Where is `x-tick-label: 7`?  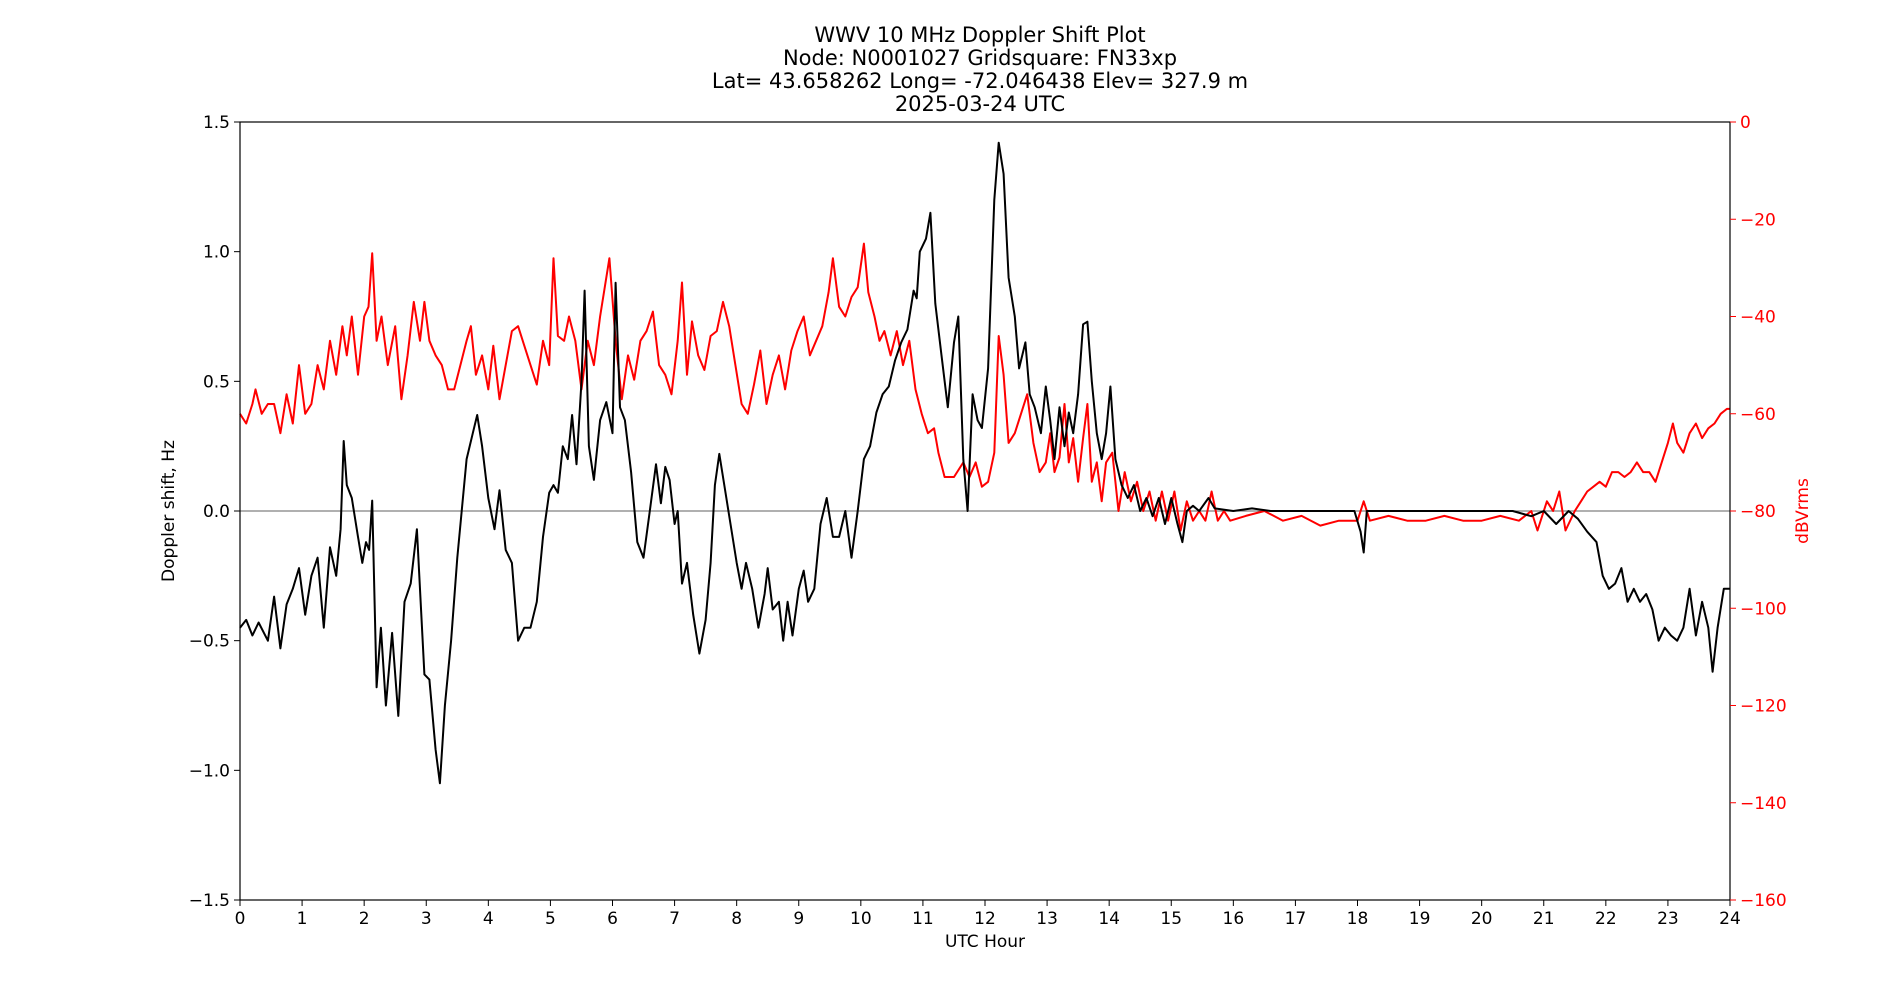 x-tick-label: 7 is located at coordinates (674, 919).